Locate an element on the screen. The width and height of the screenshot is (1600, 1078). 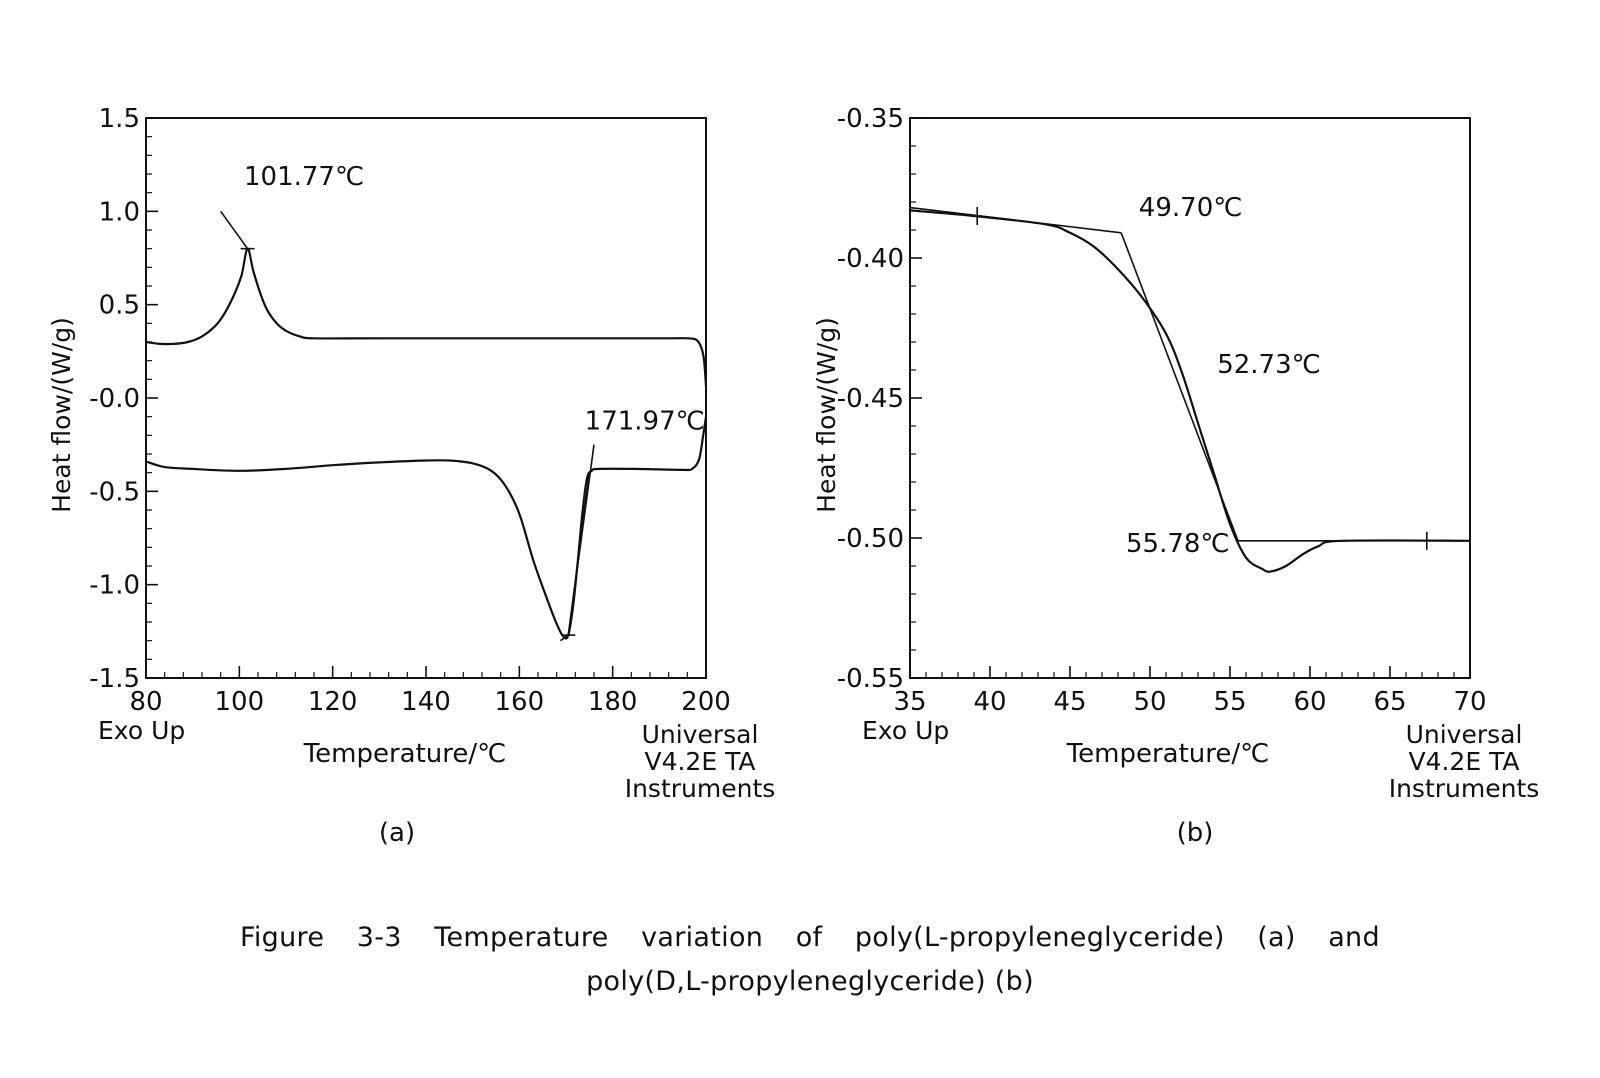
annotation-label: 101.77℃ is located at coordinates (304, 177).